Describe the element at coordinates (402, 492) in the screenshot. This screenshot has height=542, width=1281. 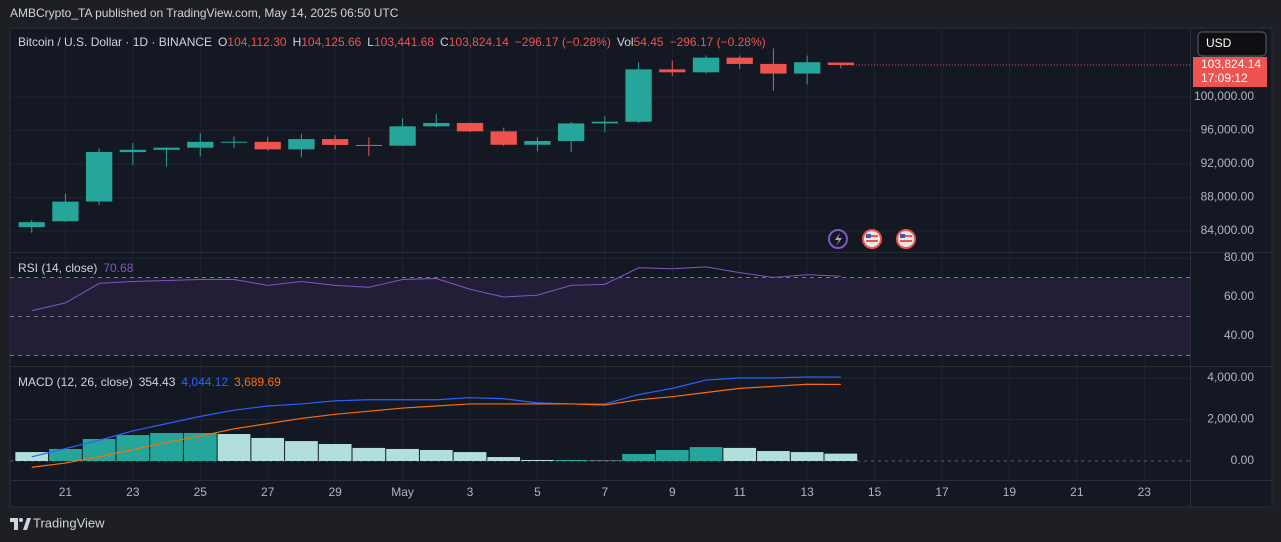
I see `x-tick-label: May` at that location.